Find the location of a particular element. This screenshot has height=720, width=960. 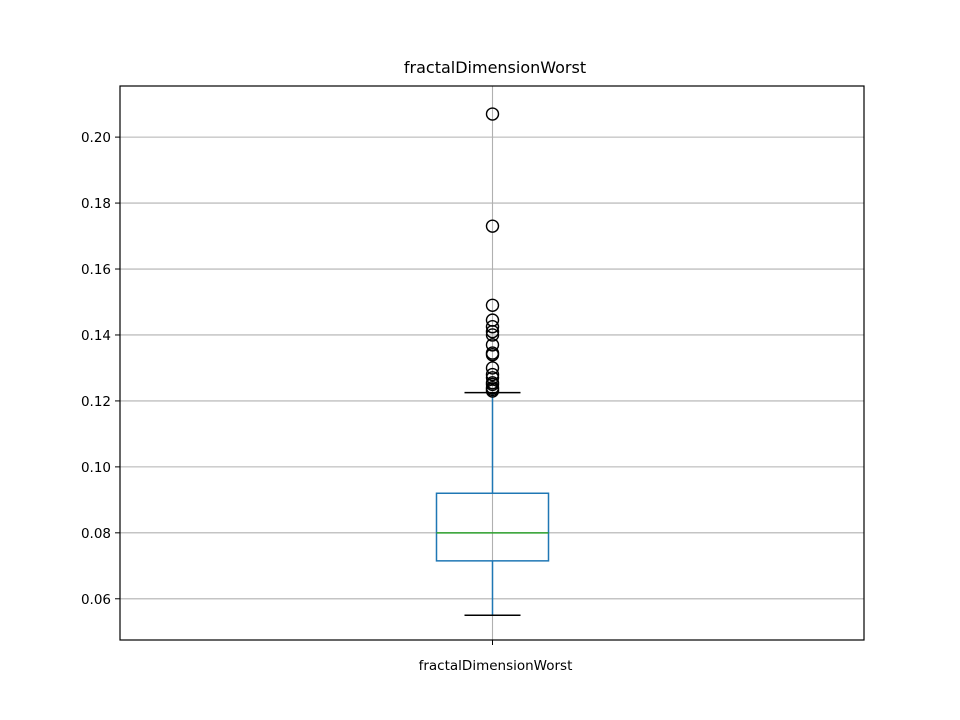

y-tick-label: 0.18 is located at coordinates (96, 204).